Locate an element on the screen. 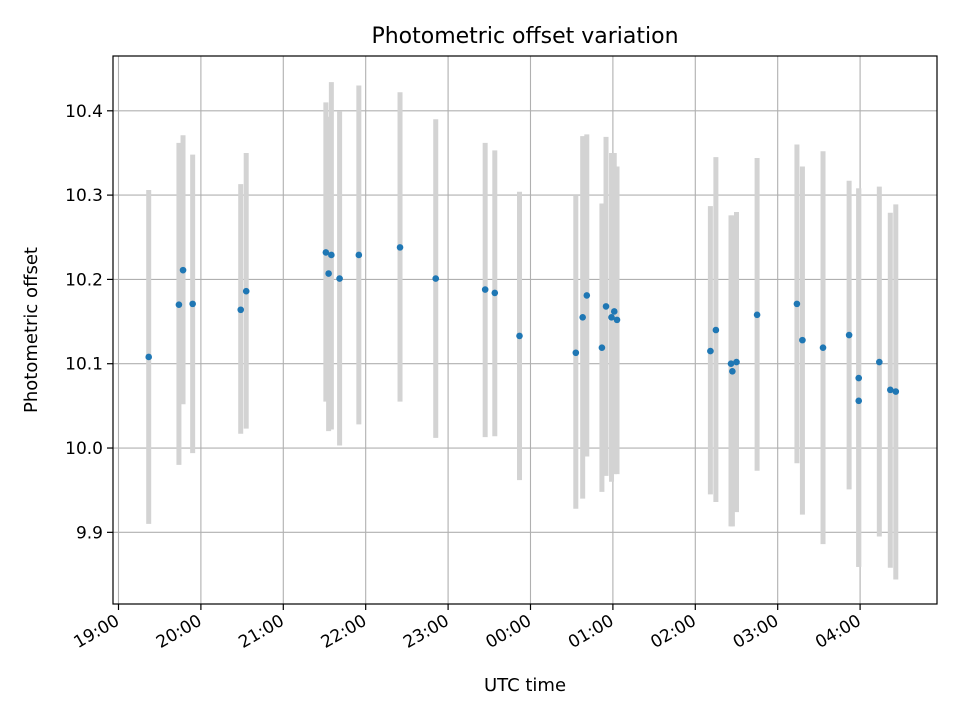 This screenshot has height=720, width=960. x-tick-label: 23:00 is located at coordinates (426, 632).